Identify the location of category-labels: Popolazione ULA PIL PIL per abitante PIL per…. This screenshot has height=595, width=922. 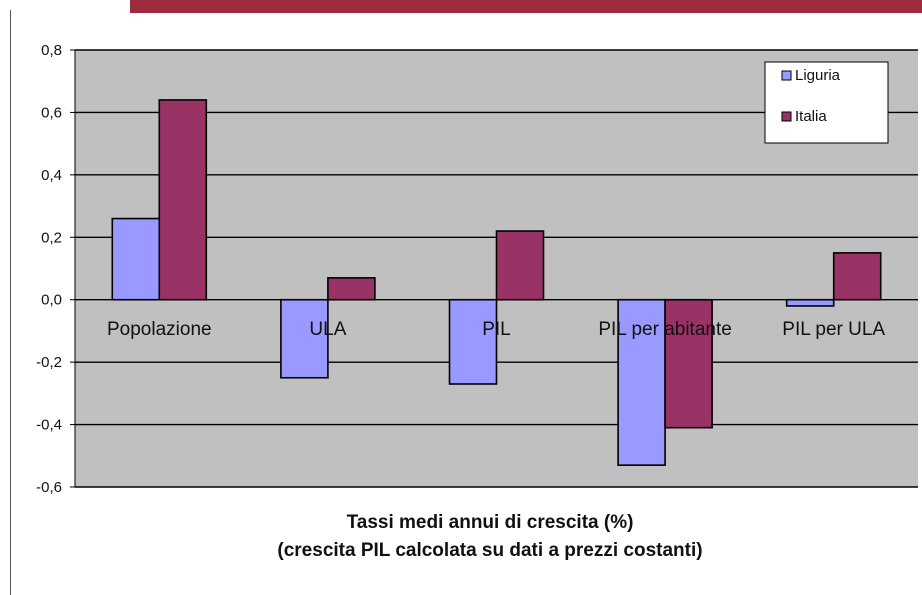
(496, 329).